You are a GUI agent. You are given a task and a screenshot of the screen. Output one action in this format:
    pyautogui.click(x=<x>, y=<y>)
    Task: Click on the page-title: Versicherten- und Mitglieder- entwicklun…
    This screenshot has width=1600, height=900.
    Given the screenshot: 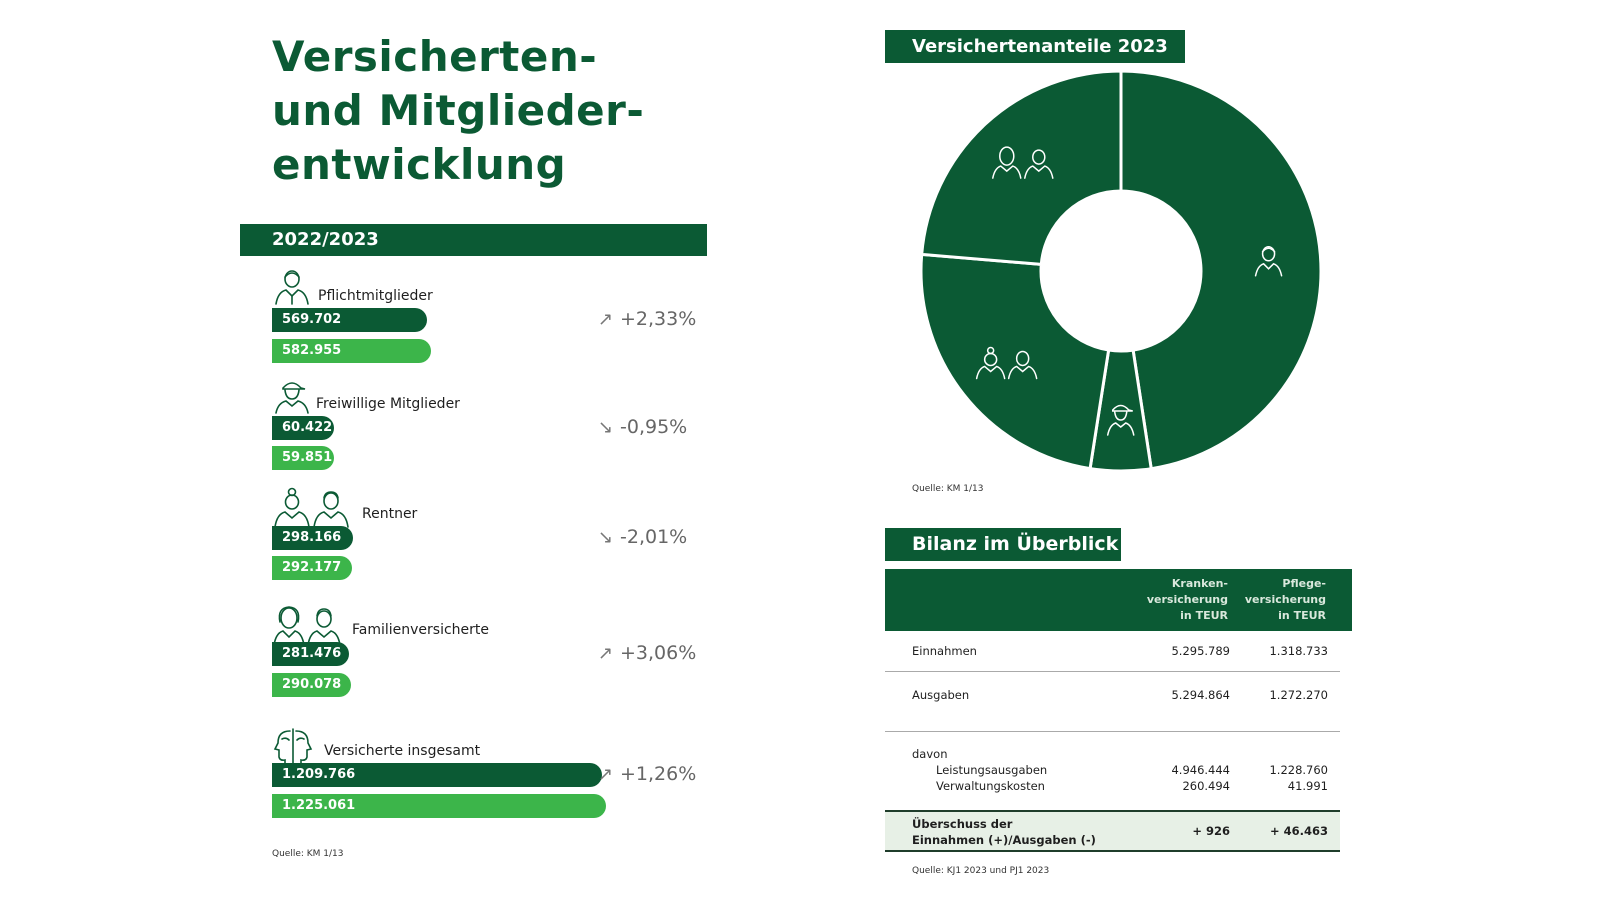 What is the action you would take?
    pyautogui.click(x=482, y=111)
    